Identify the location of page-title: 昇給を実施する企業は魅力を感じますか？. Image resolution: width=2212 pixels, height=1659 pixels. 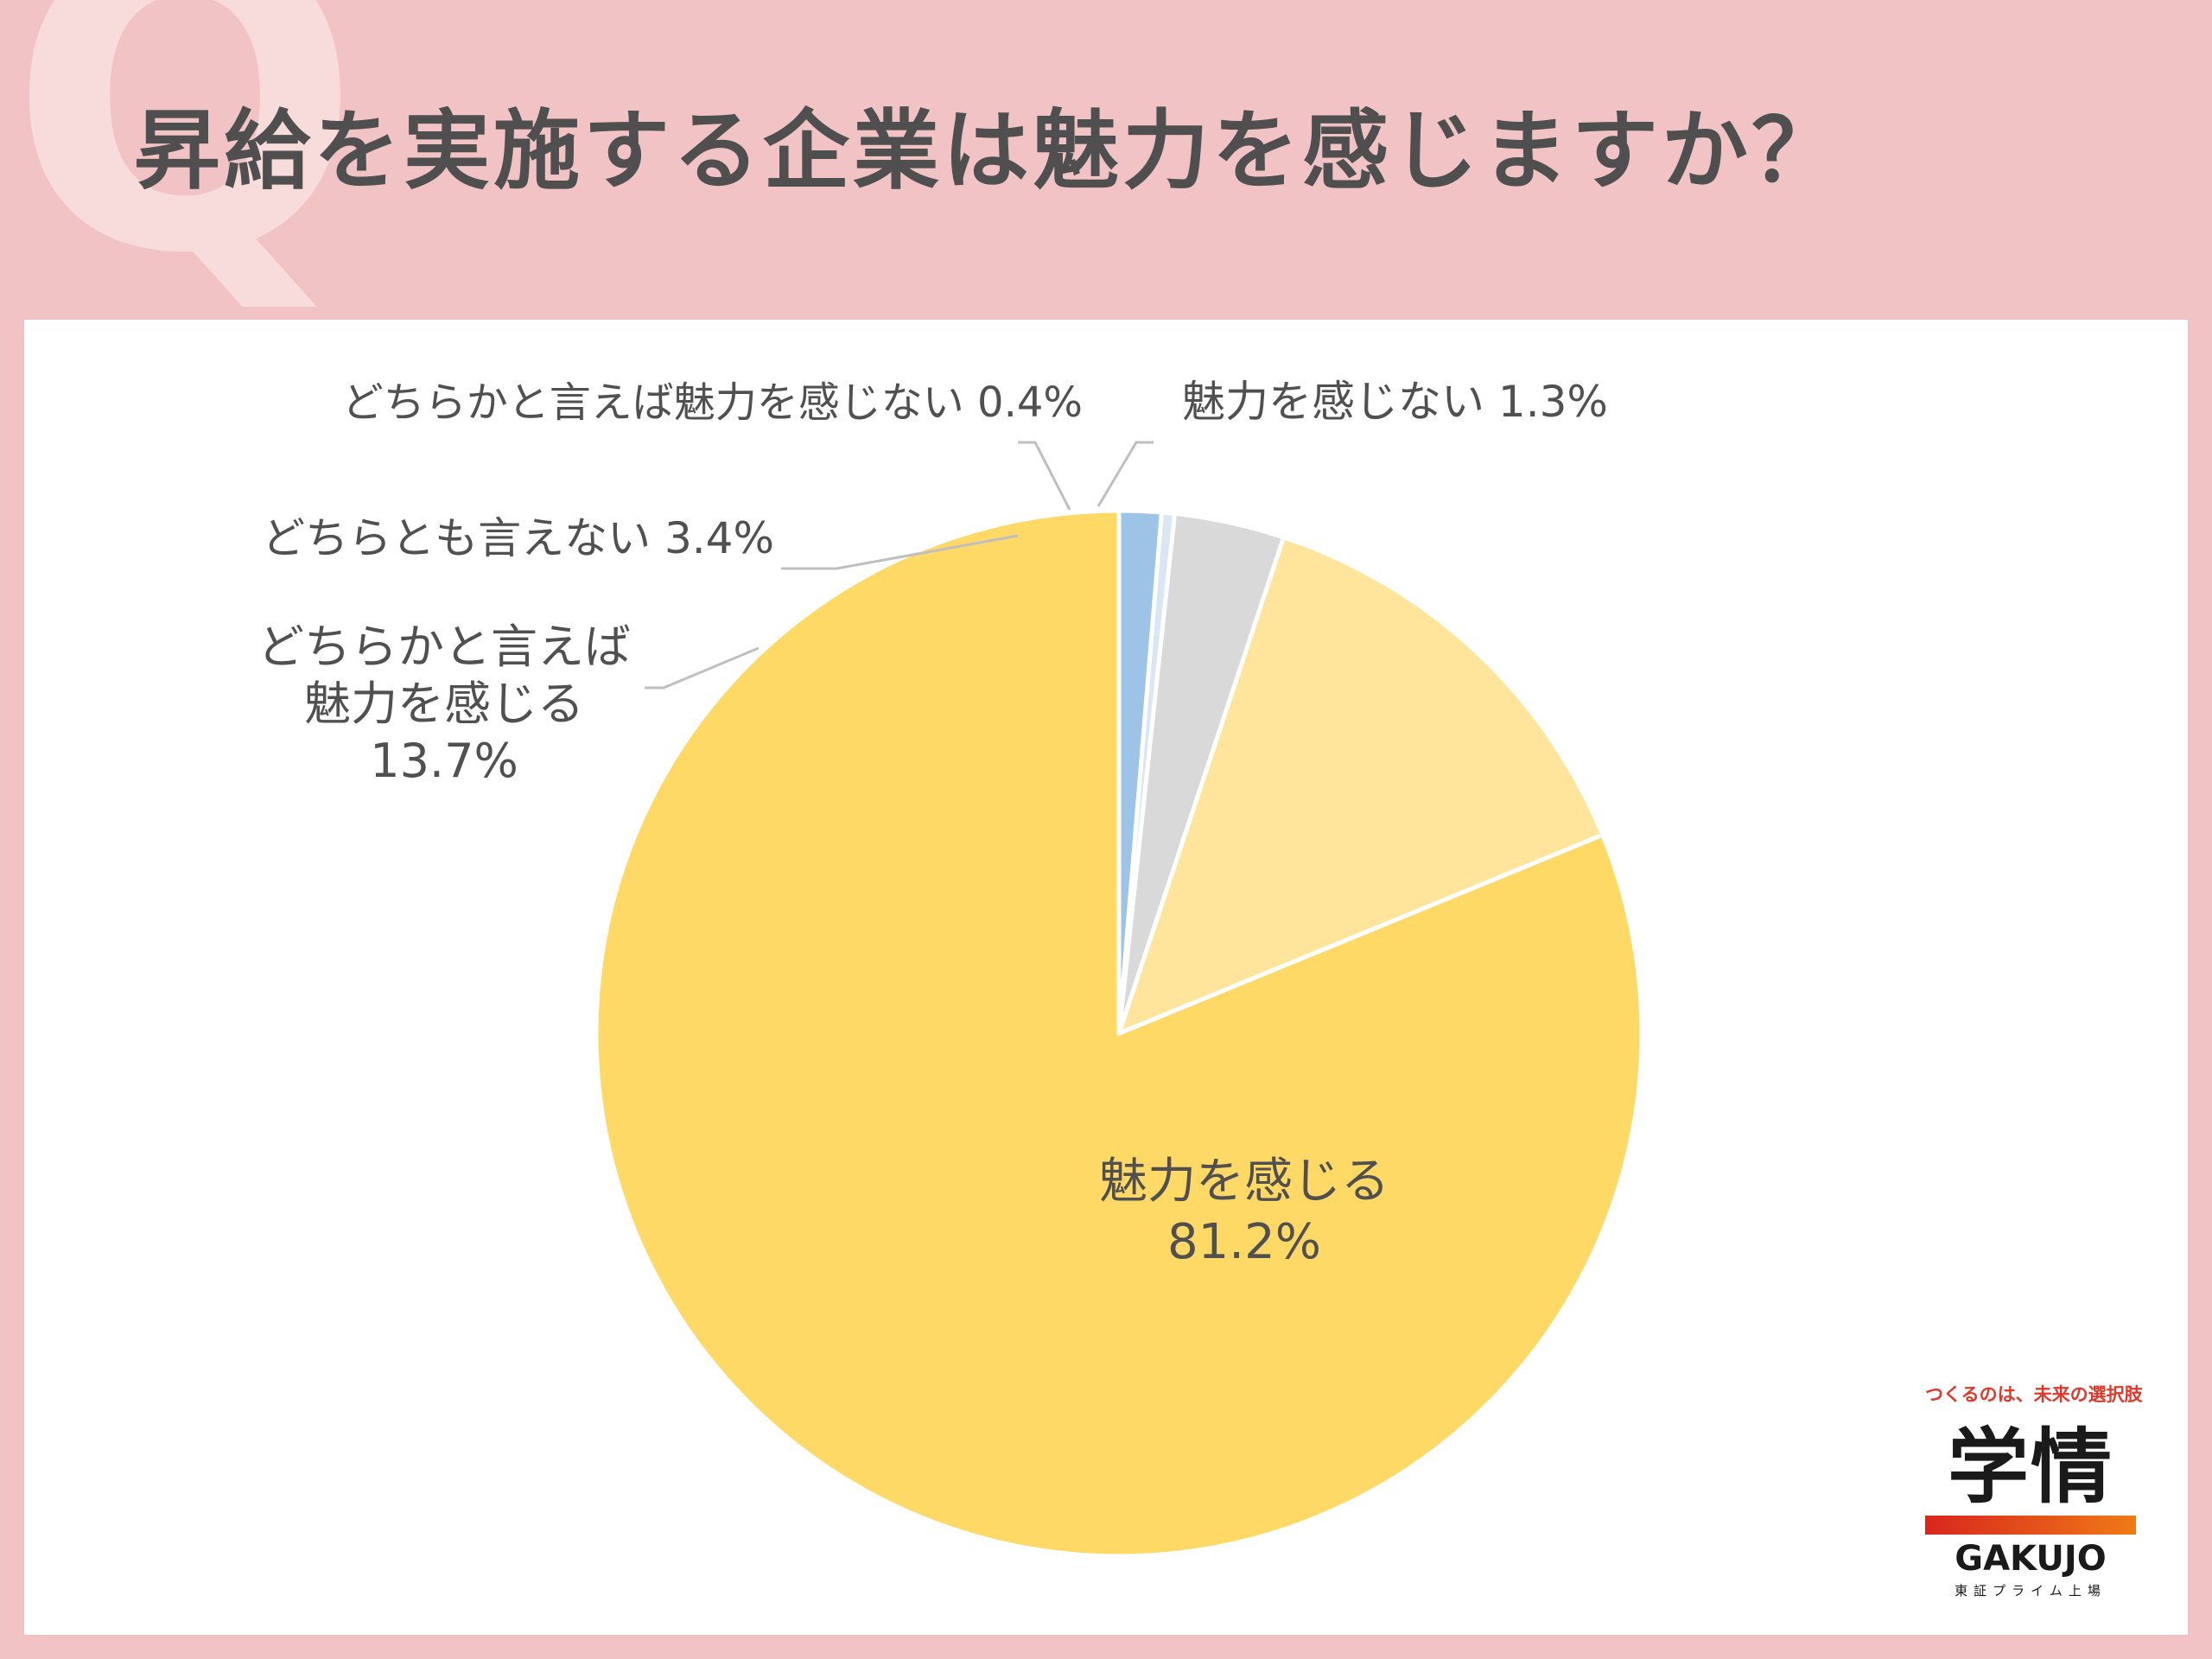
(987, 150).